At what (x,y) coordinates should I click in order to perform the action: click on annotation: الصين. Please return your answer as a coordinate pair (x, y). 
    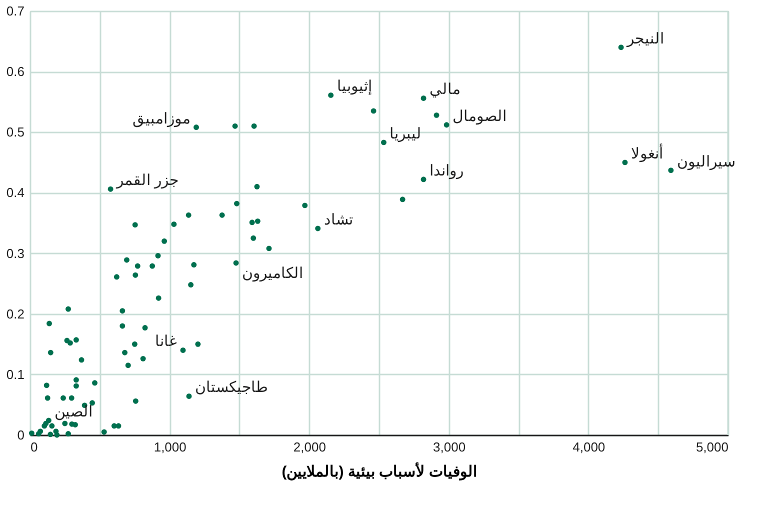
    Looking at the image, I should click on (73, 411).